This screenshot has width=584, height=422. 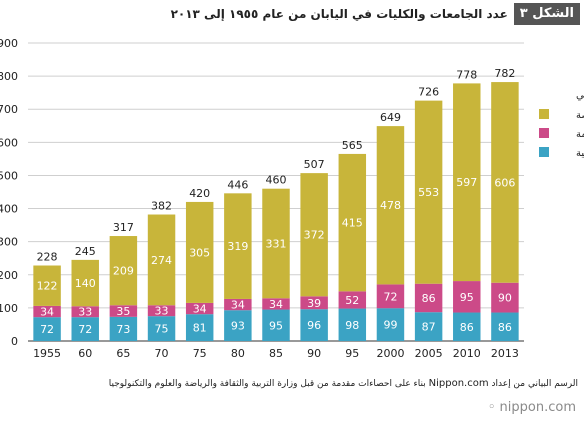 What do you see at coordinates (467, 353) in the screenshot?
I see `x-tick-label: 2010` at bounding box center [467, 353].